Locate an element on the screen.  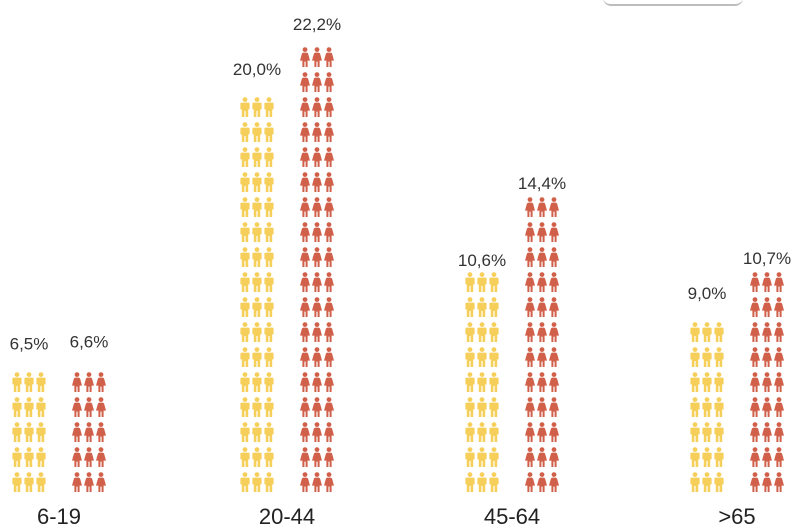
category-group: 10,6% 14,4% 45-64 is located at coordinates (512, 351).